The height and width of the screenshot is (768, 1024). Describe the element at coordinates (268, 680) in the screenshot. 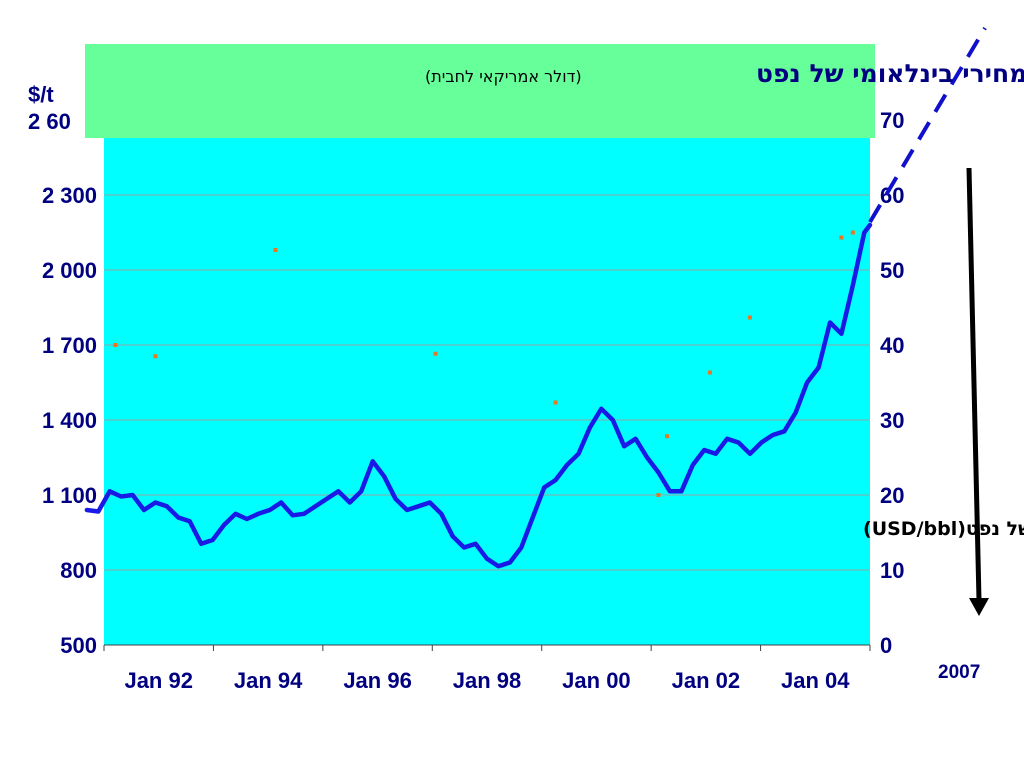

I see `x-tick-label: Jan 94` at that location.